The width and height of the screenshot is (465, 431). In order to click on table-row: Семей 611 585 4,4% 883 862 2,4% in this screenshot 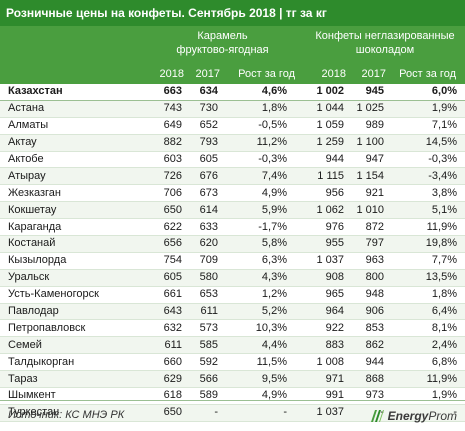, I will do `click(232, 345)`.